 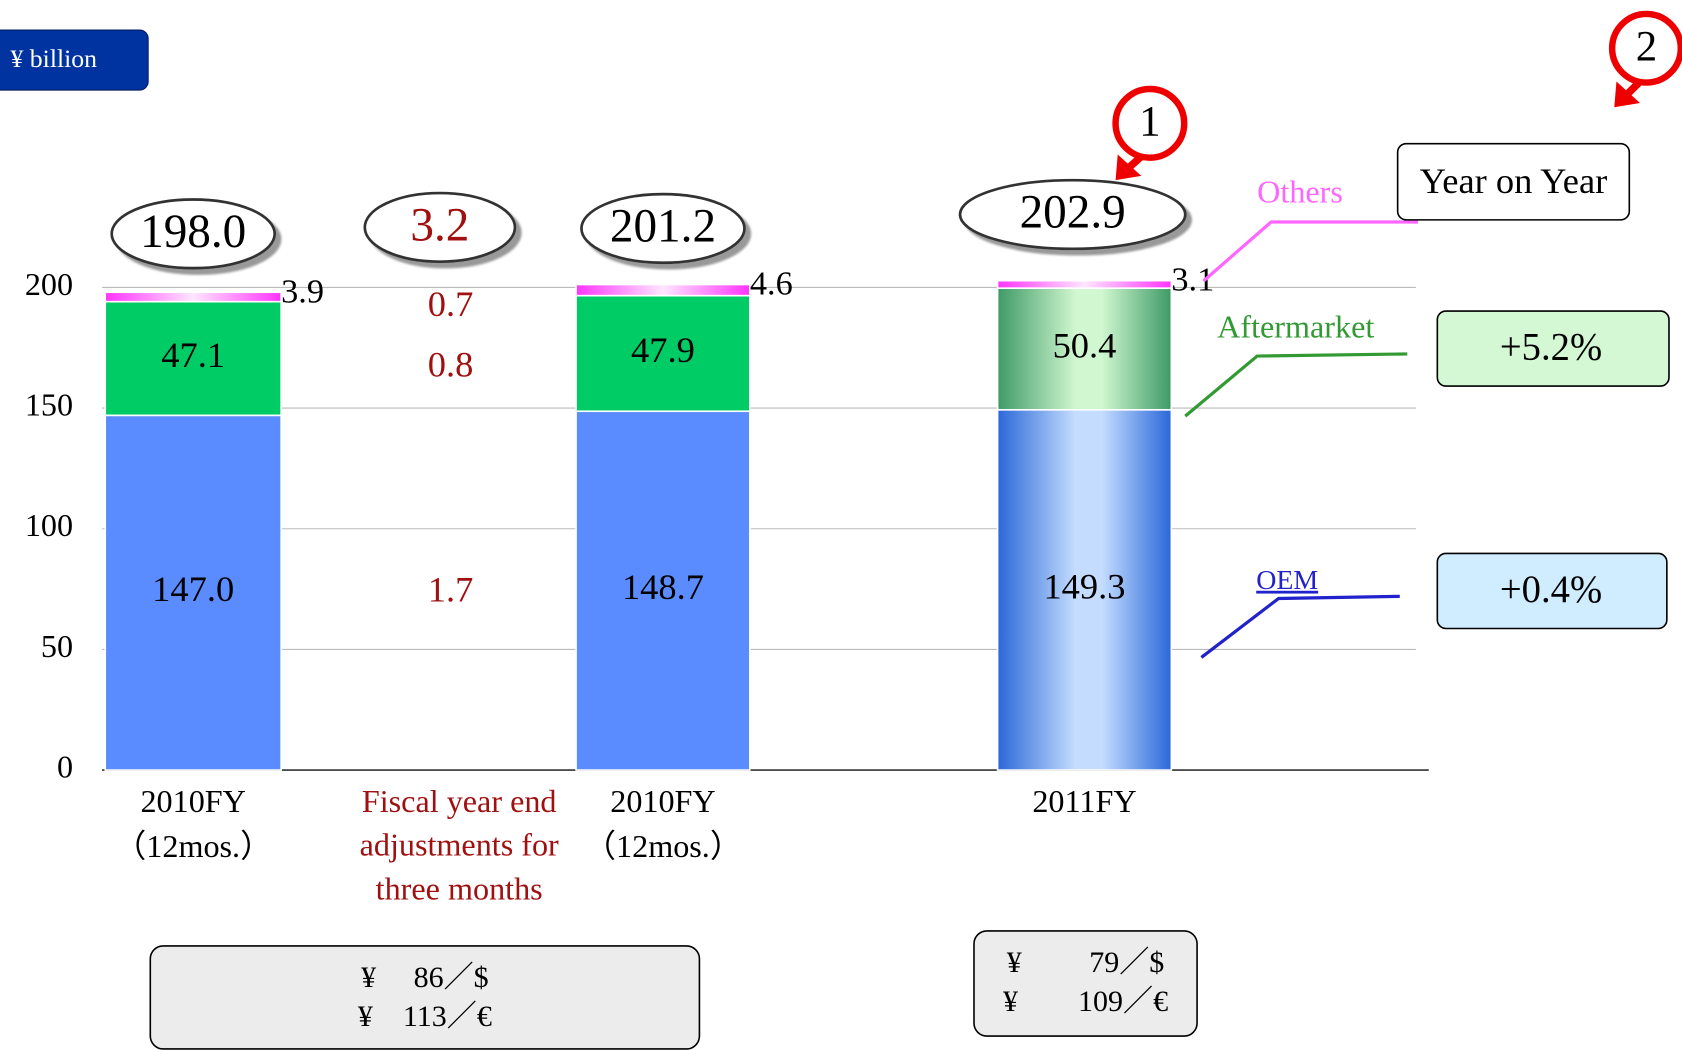 I want to click on value-label: 47.9, so click(x=663, y=350).